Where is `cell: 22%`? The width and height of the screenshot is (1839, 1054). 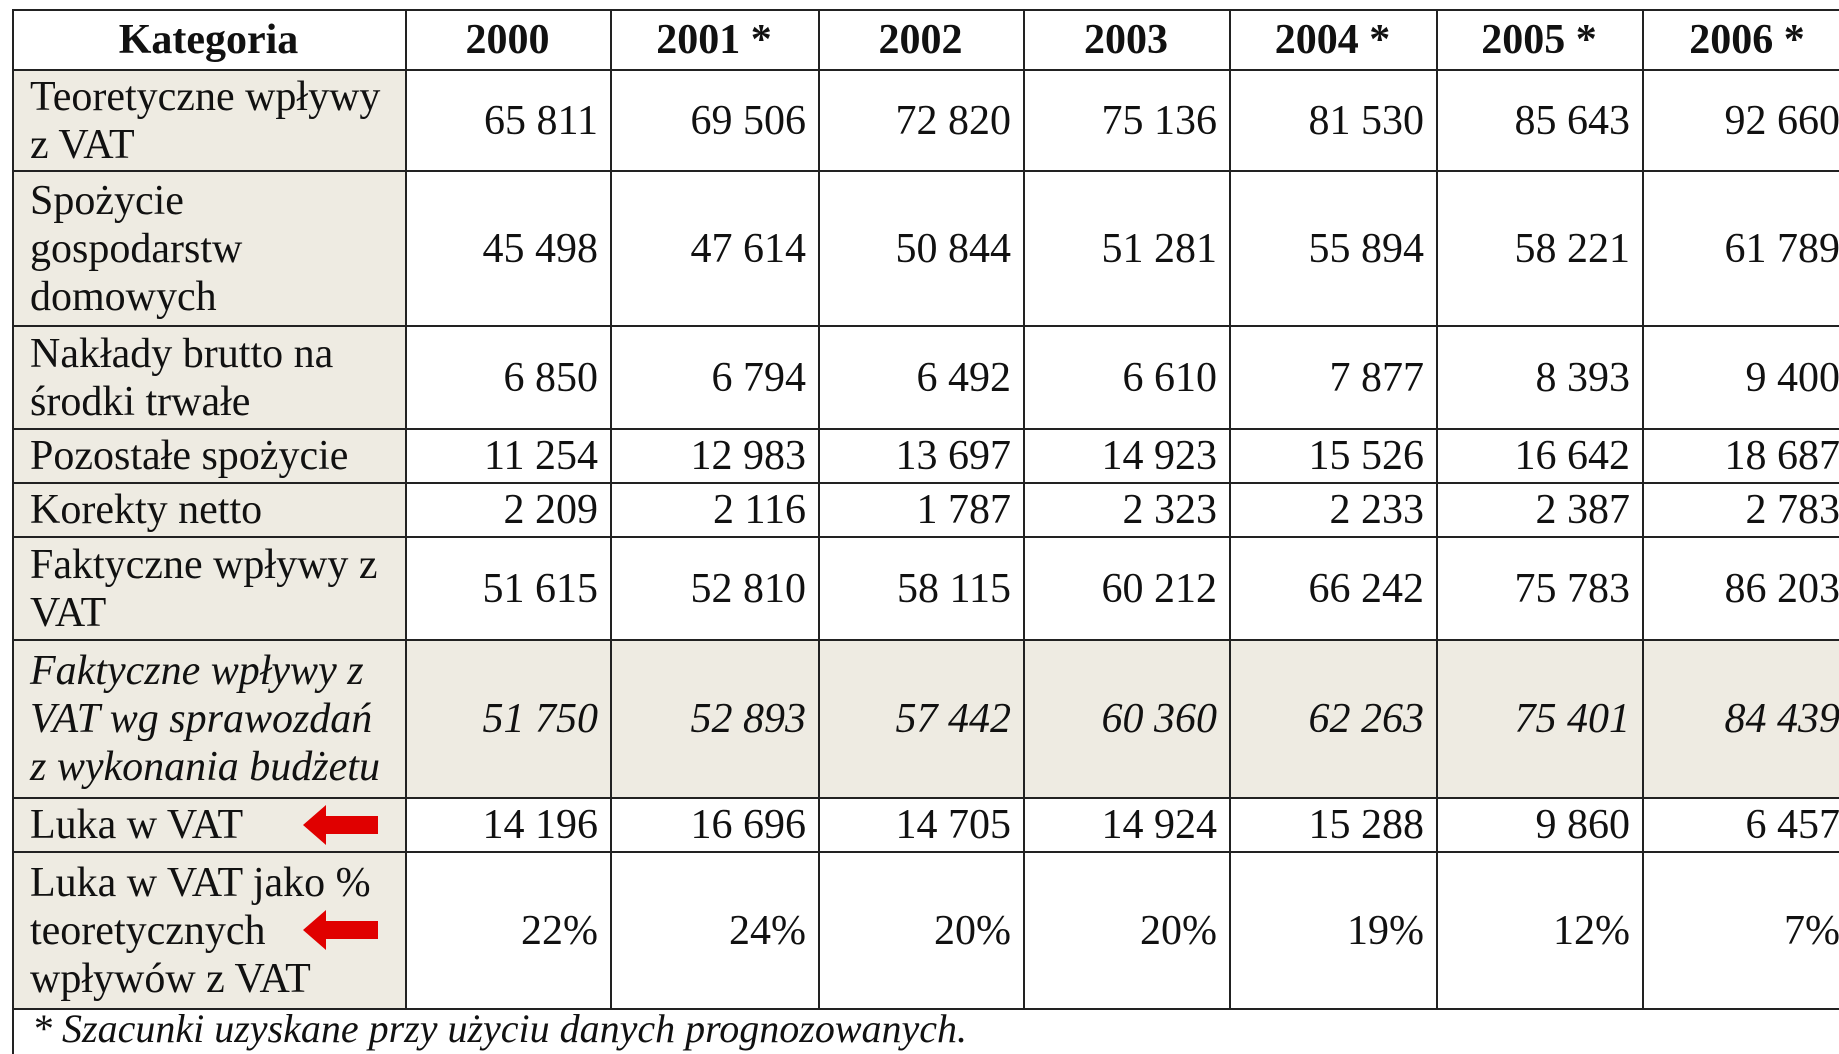 cell: 22% is located at coordinates (508, 930).